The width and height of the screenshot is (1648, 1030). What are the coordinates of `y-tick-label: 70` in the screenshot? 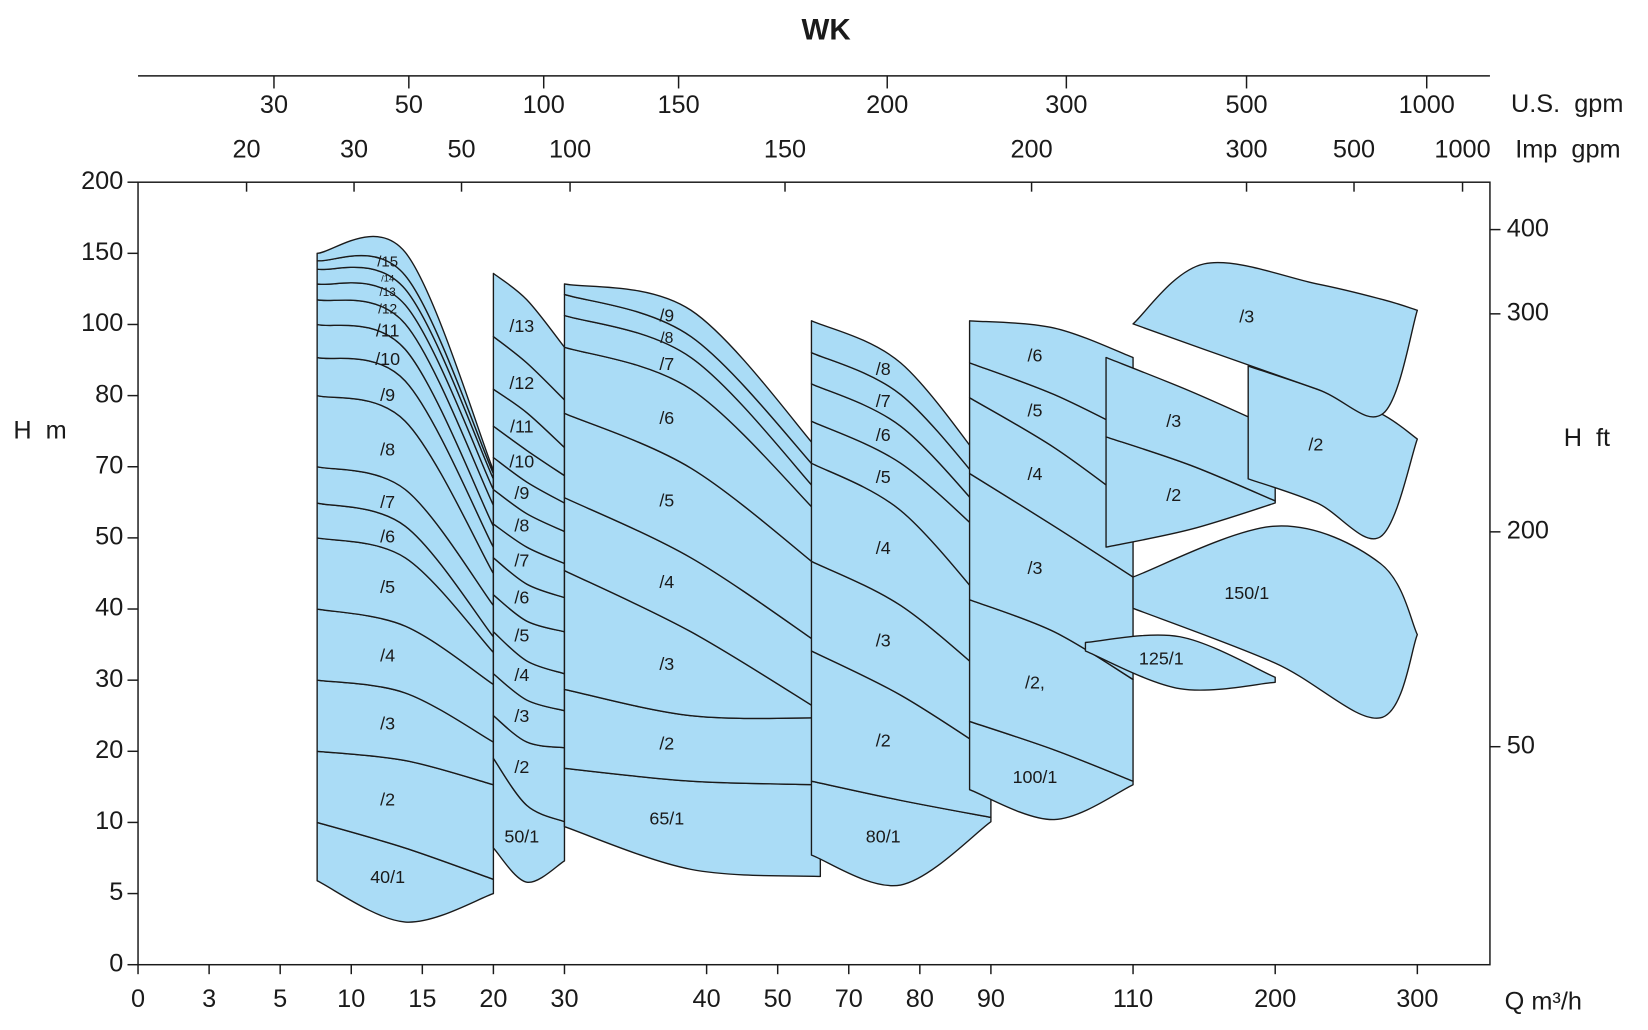 It's located at (109, 465).